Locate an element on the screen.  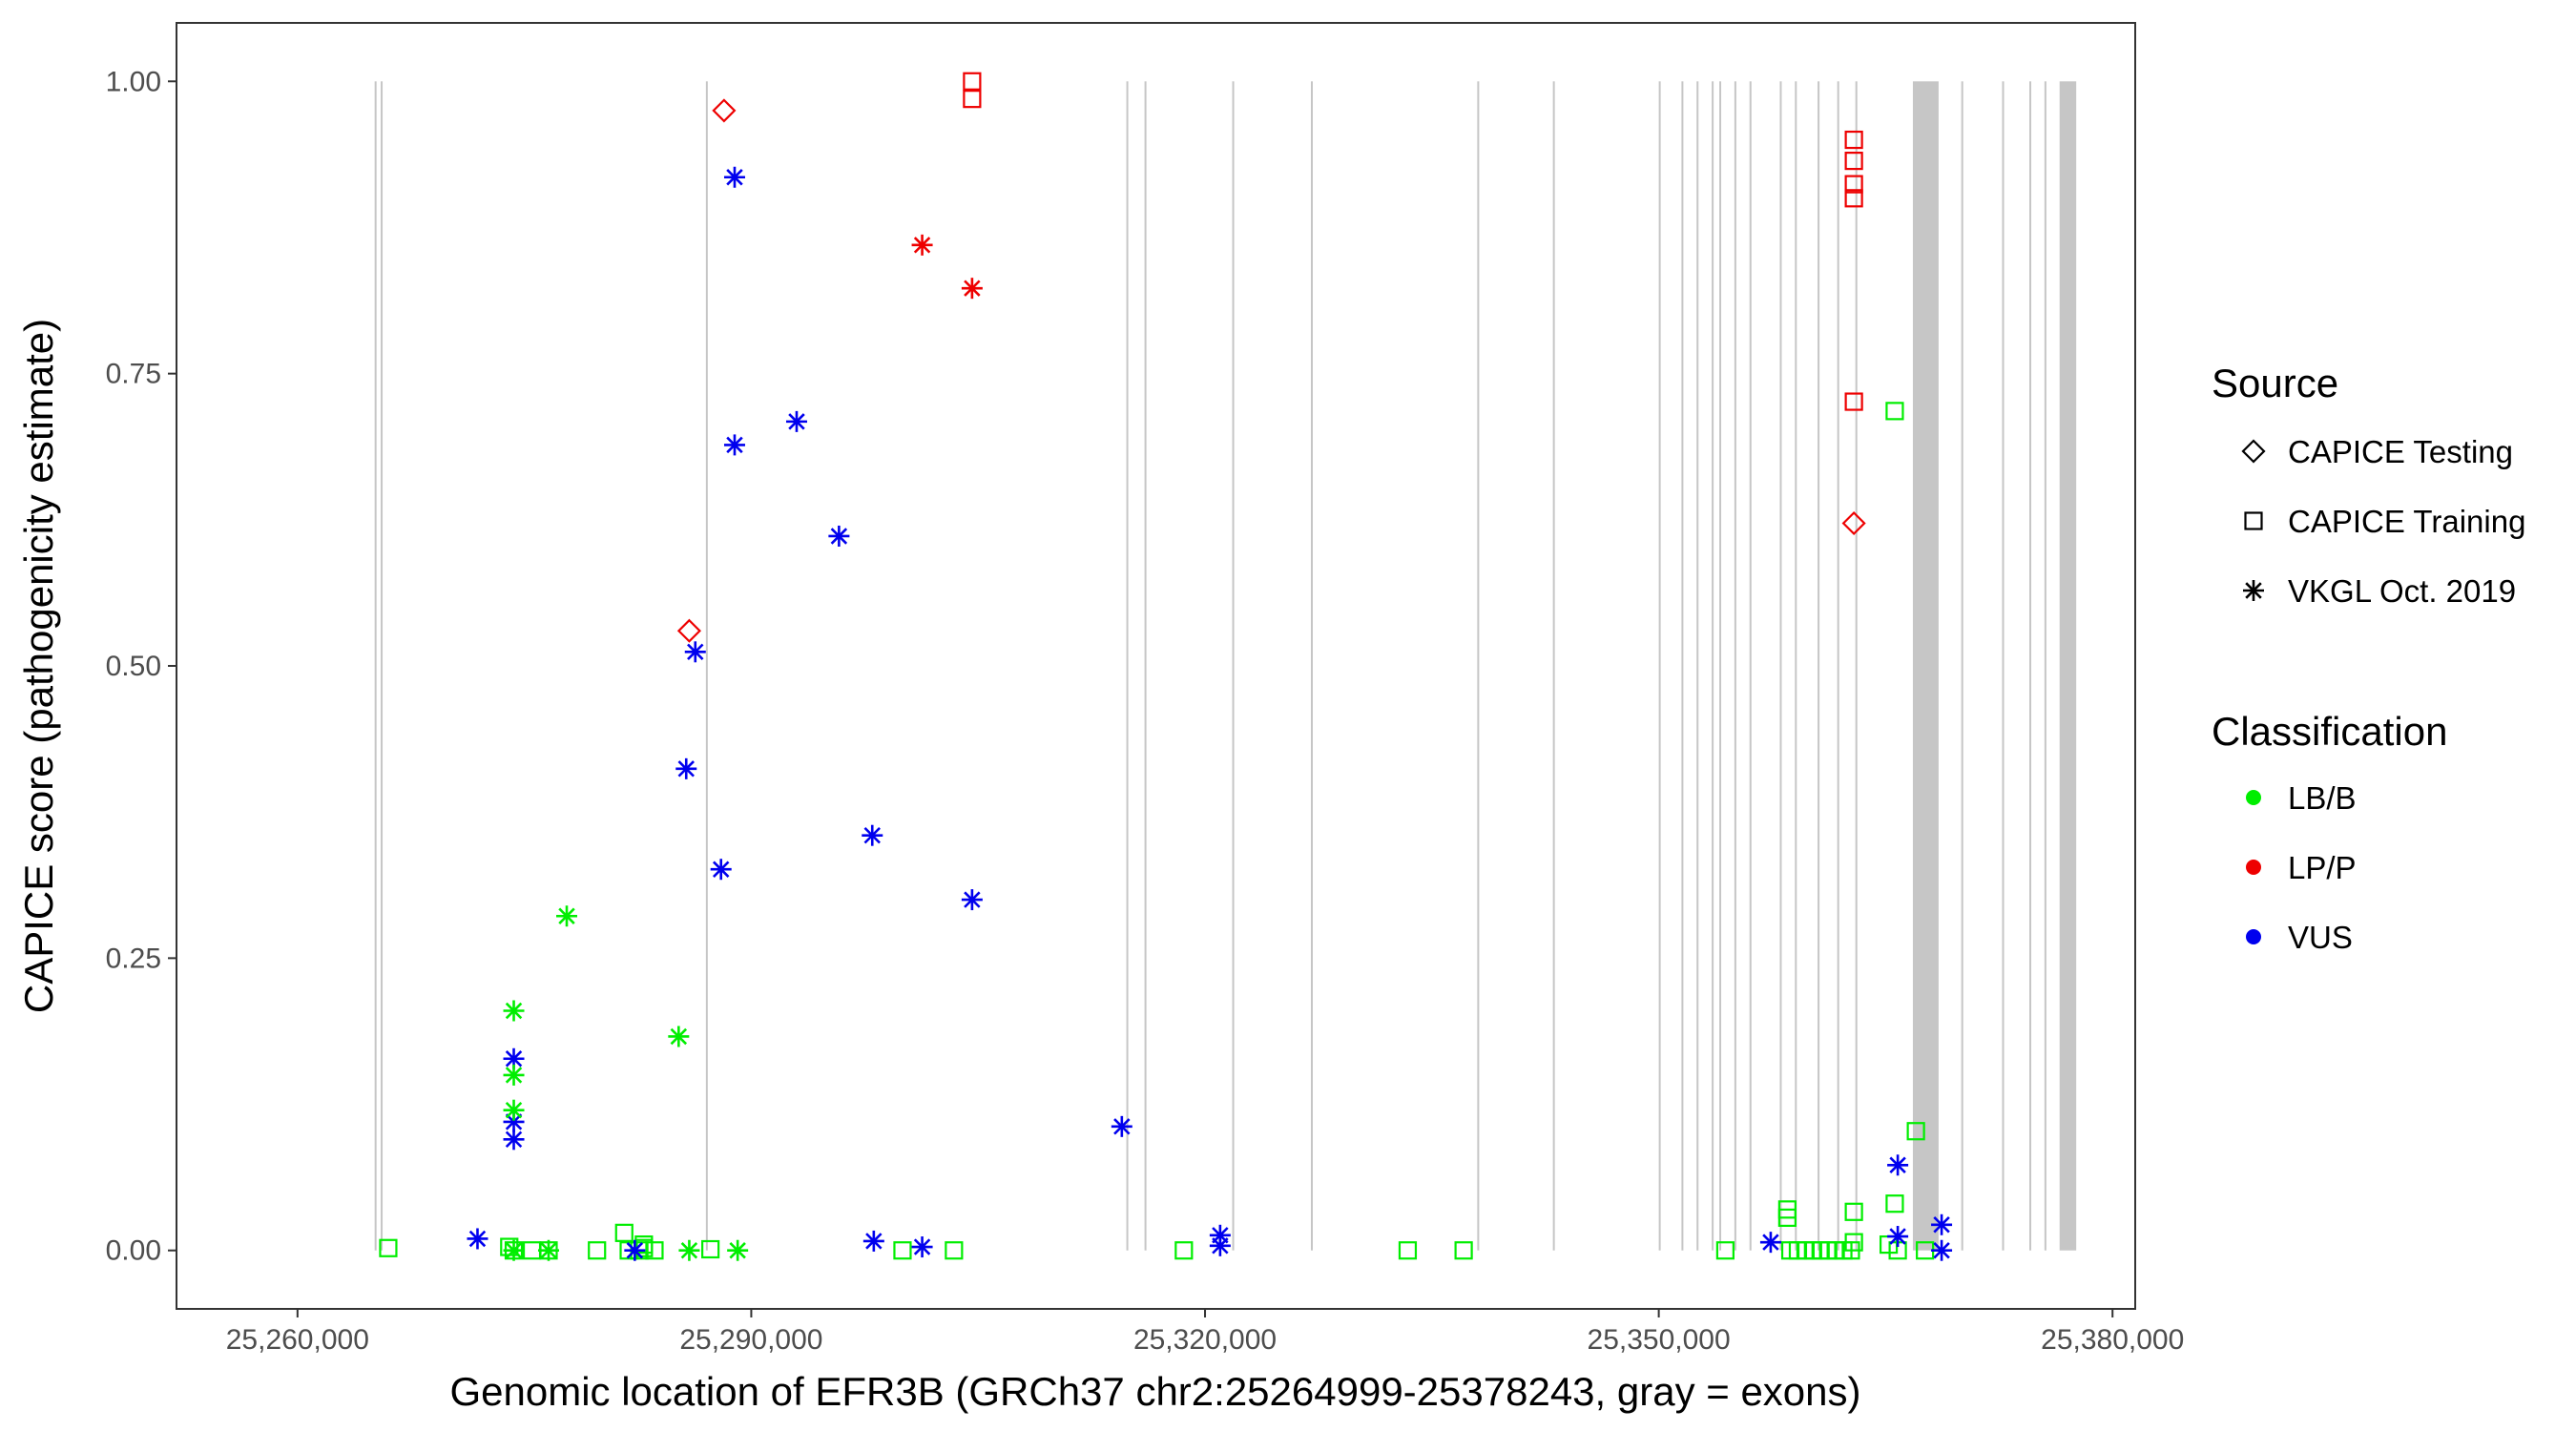
y-tick-label: 0.25 is located at coordinates (133, 958).